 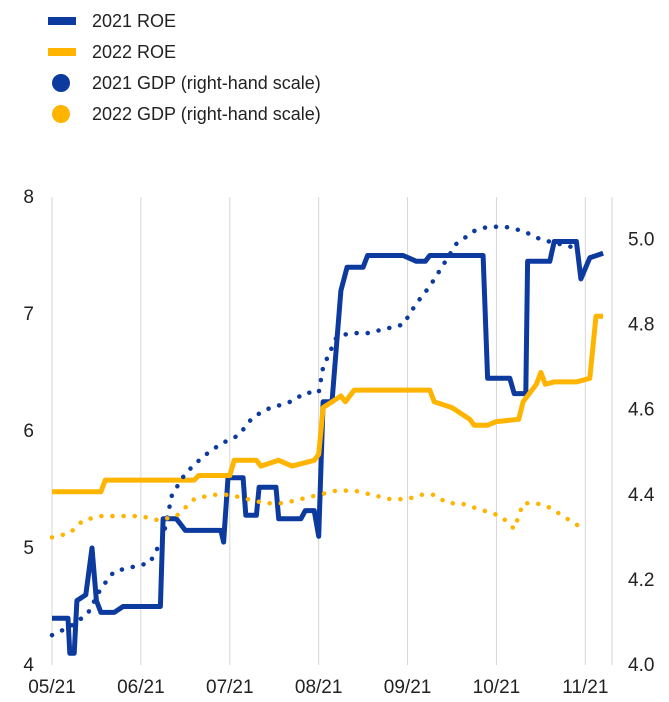 What do you see at coordinates (641, 580) in the screenshot?
I see `y-right-tick-label: 4.2` at bounding box center [641, 580].